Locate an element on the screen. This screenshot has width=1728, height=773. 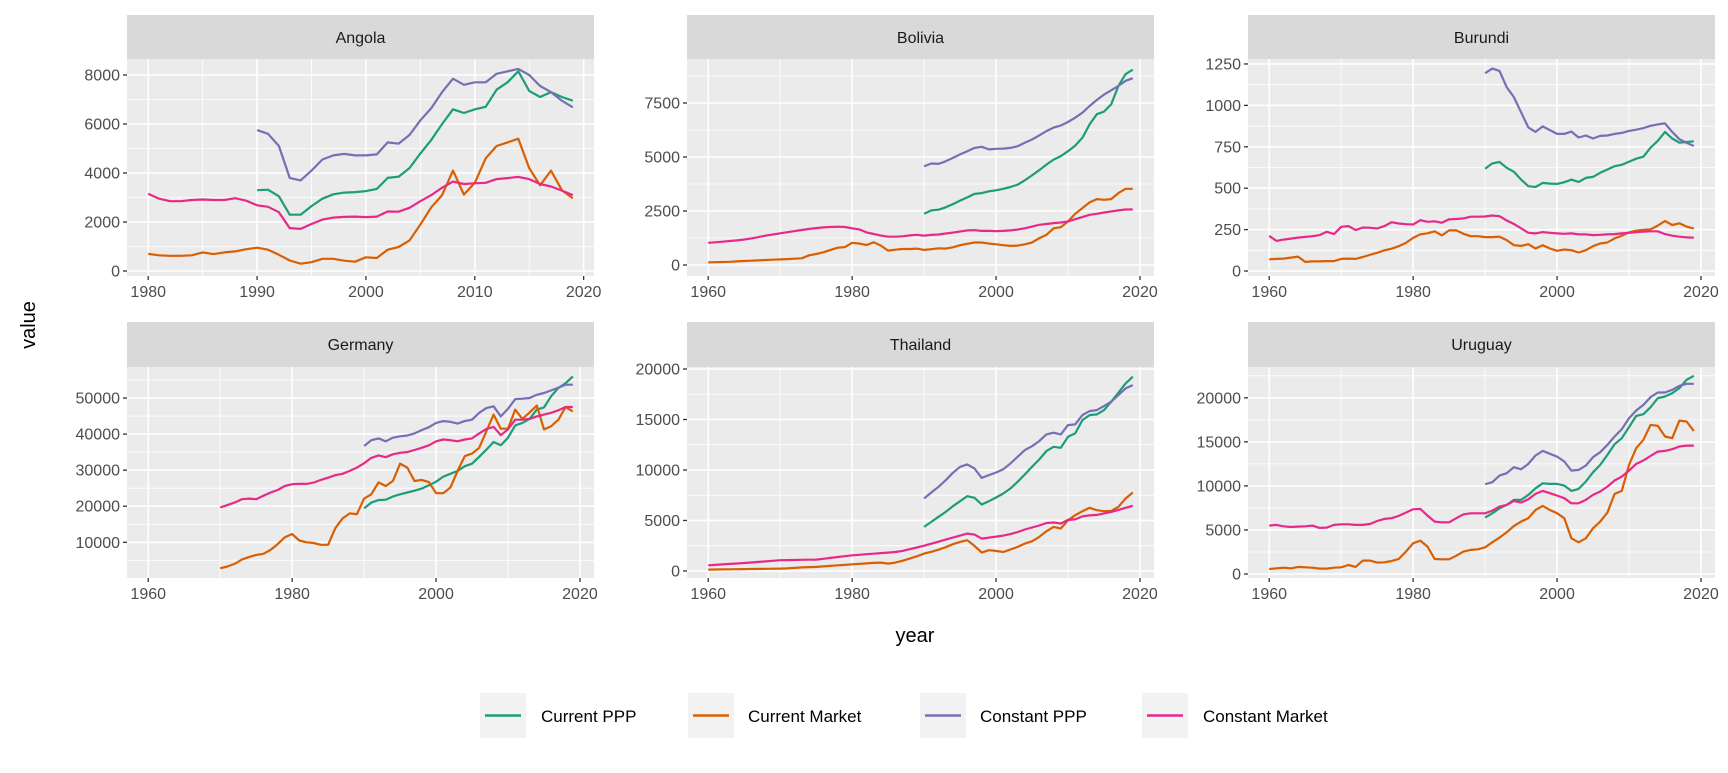
legend-item-current-ppp: Current PPP is located at coordinates (558, 715).